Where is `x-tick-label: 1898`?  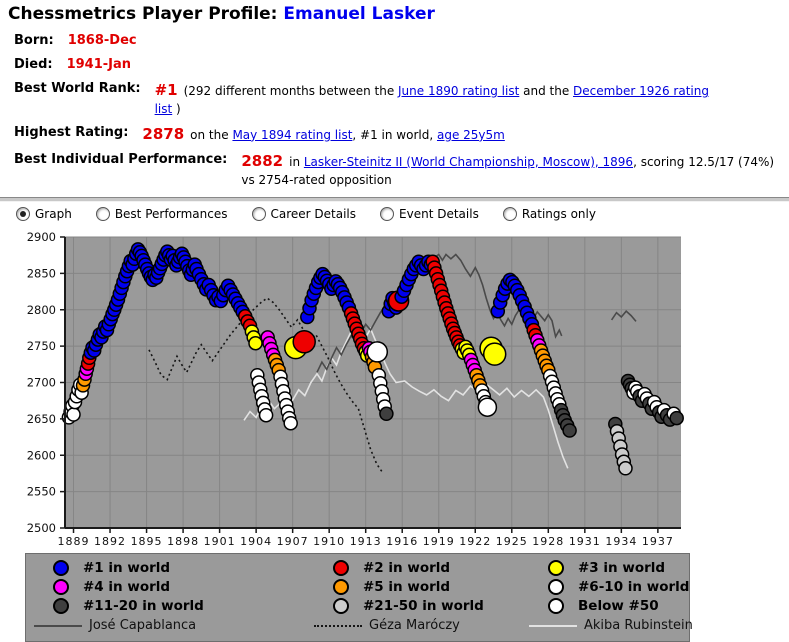
x-tick-label: 1898 is located at coordinates (183, 541).